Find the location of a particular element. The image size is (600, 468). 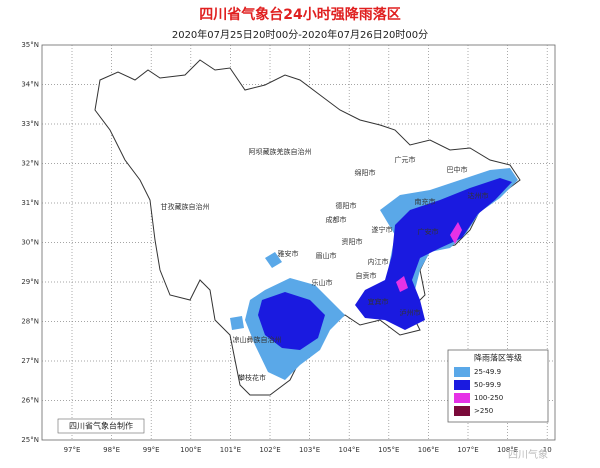

legend: 降雨落区等级 25-49.9 50-99.9 100-250 >250 is located at coordinates (498, 386).